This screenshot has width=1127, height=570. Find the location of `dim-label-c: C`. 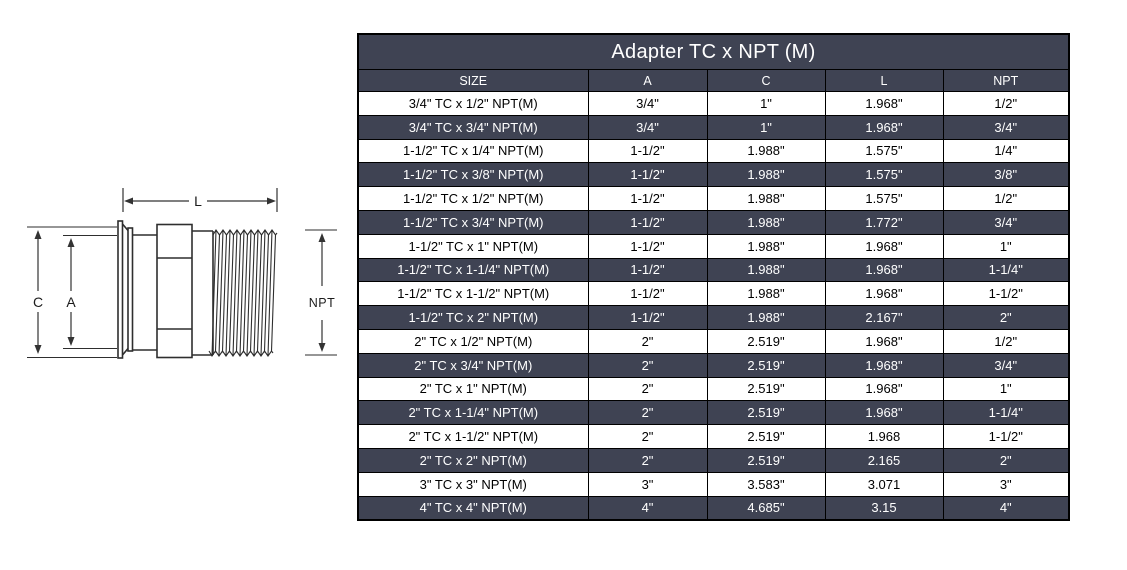

dim-label-c: C is located at coordinates (38, 302).